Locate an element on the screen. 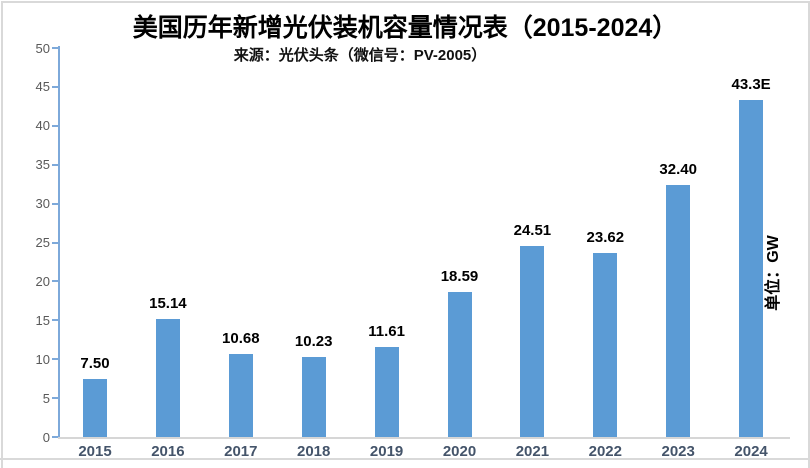 This screenshot has height=468, width=810. y-axis-tick-label: 20 is located at coordinates (42, 281).